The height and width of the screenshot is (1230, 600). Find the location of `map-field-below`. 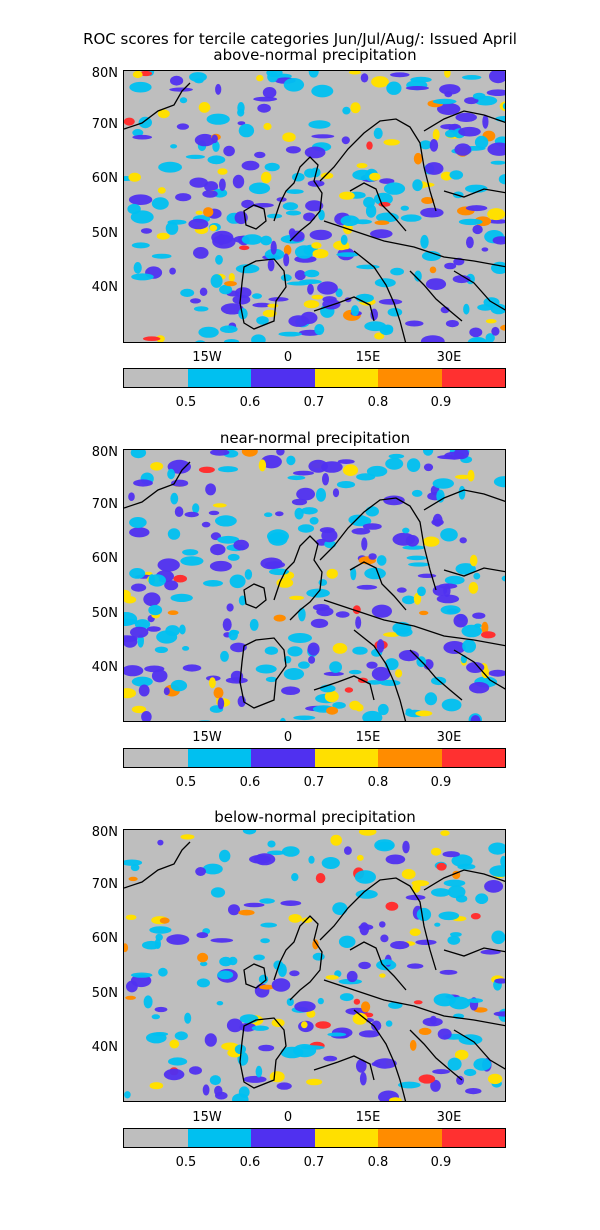

map-field-below is located at coordinates (314, 965).